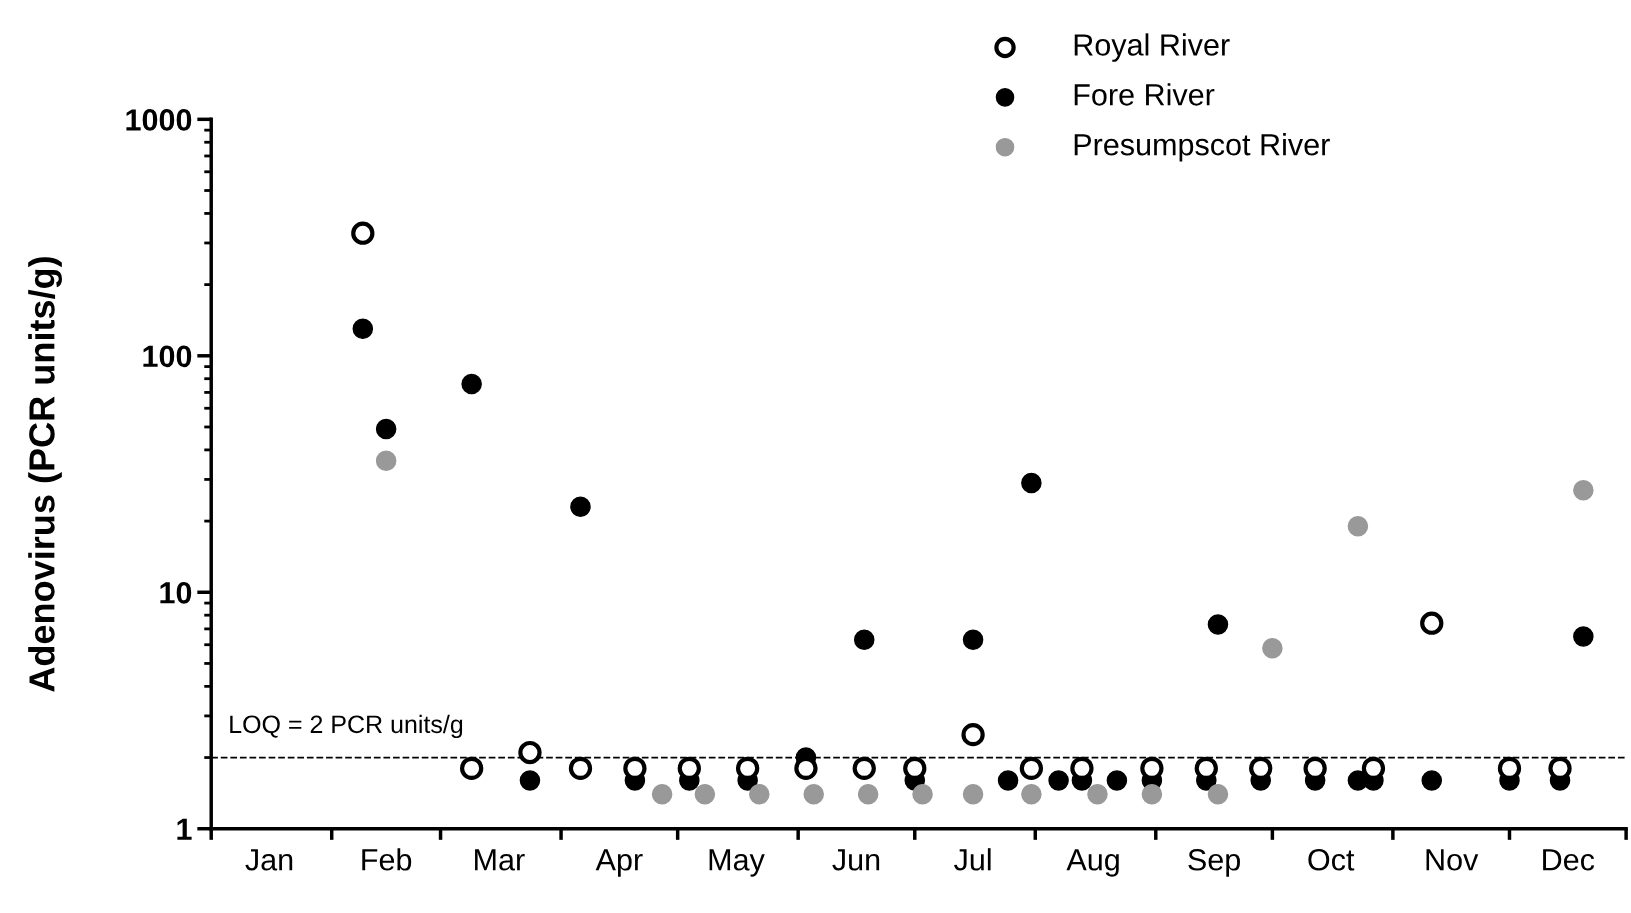  Describe the element at coordinates (176, 593) in the screenshot. I see `y-tick-label: 10` at that location.